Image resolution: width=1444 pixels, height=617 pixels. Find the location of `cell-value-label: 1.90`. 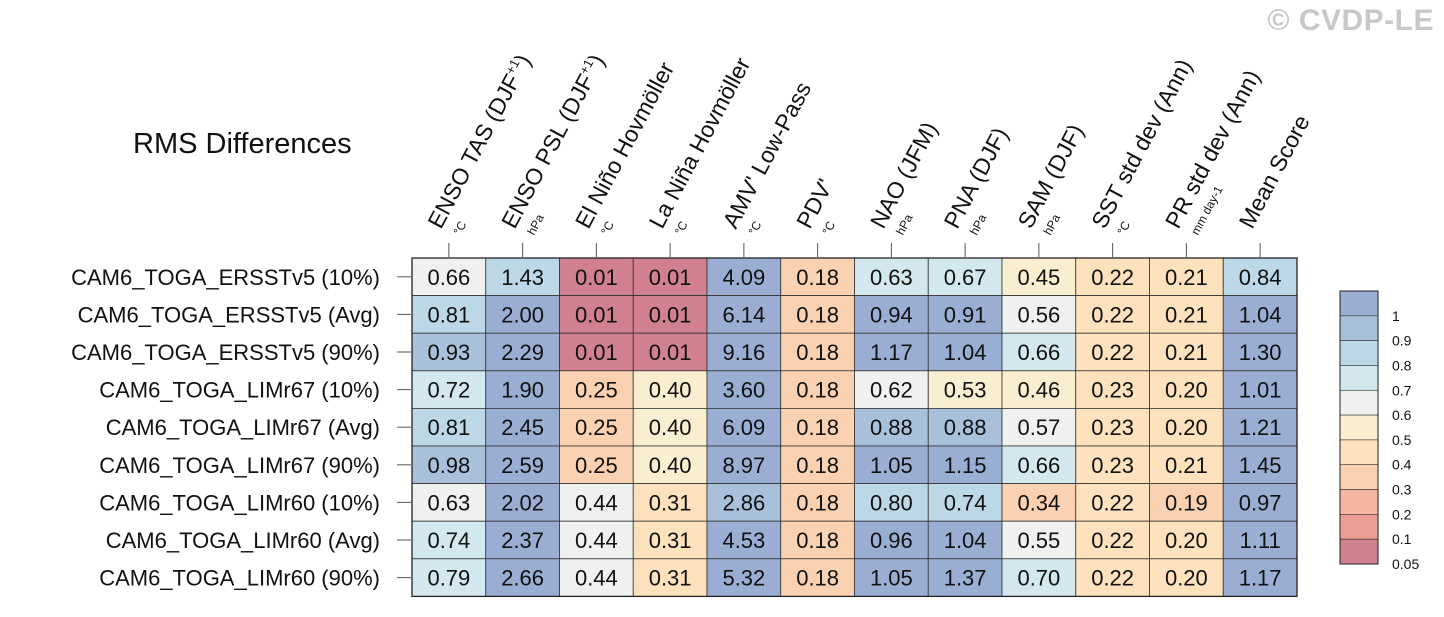

cell-value-label: 1.90 is located at coordinates (522, 390).